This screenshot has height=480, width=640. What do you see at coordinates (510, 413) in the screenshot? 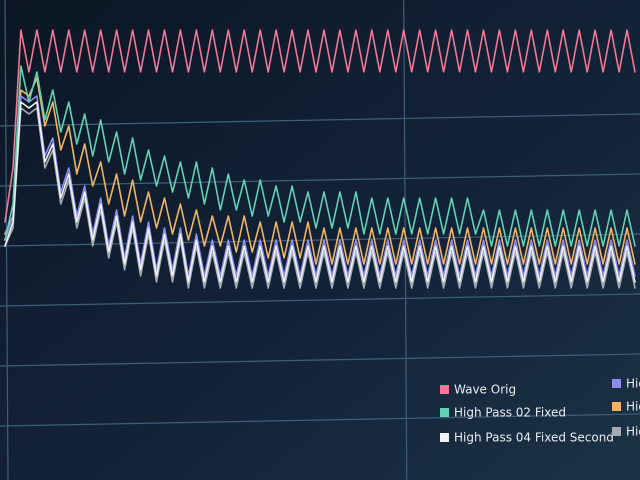
I see `legend-label: High Pass 02 Fixed` at bounding box center [510, 413].